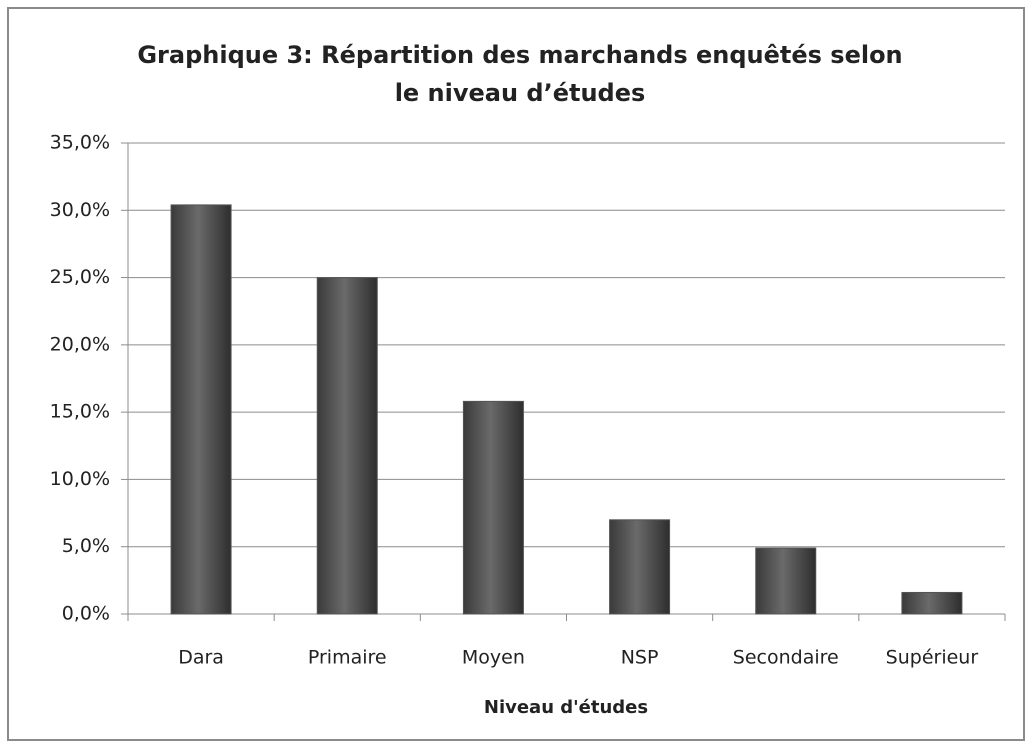 The image size is (1034, 749). I want to click on y-tick-label: 0,0%, so click(86, 614).